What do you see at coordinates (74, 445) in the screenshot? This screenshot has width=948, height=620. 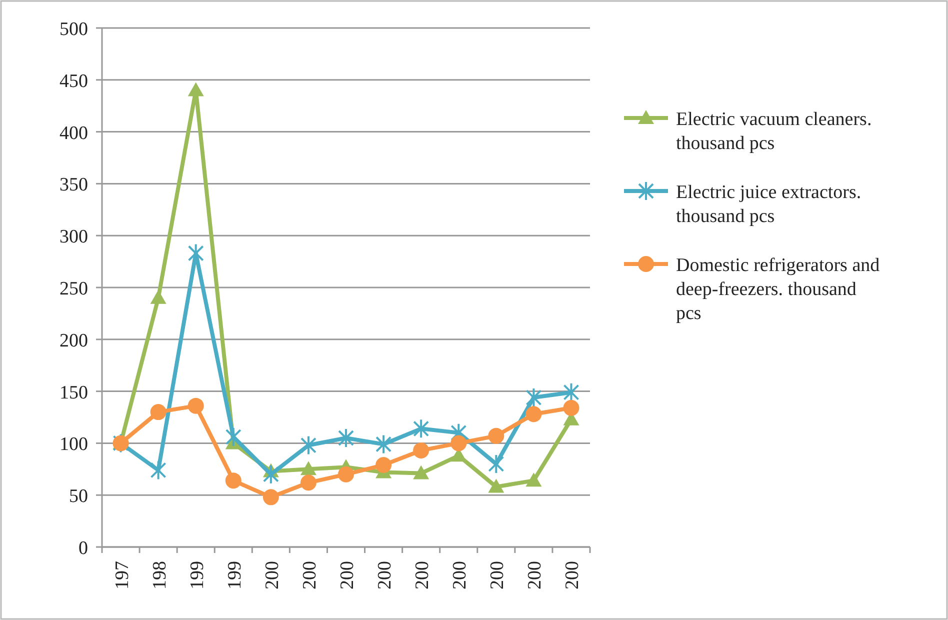 I see `y-tick-label: 100` at bounding box center [74, 445].